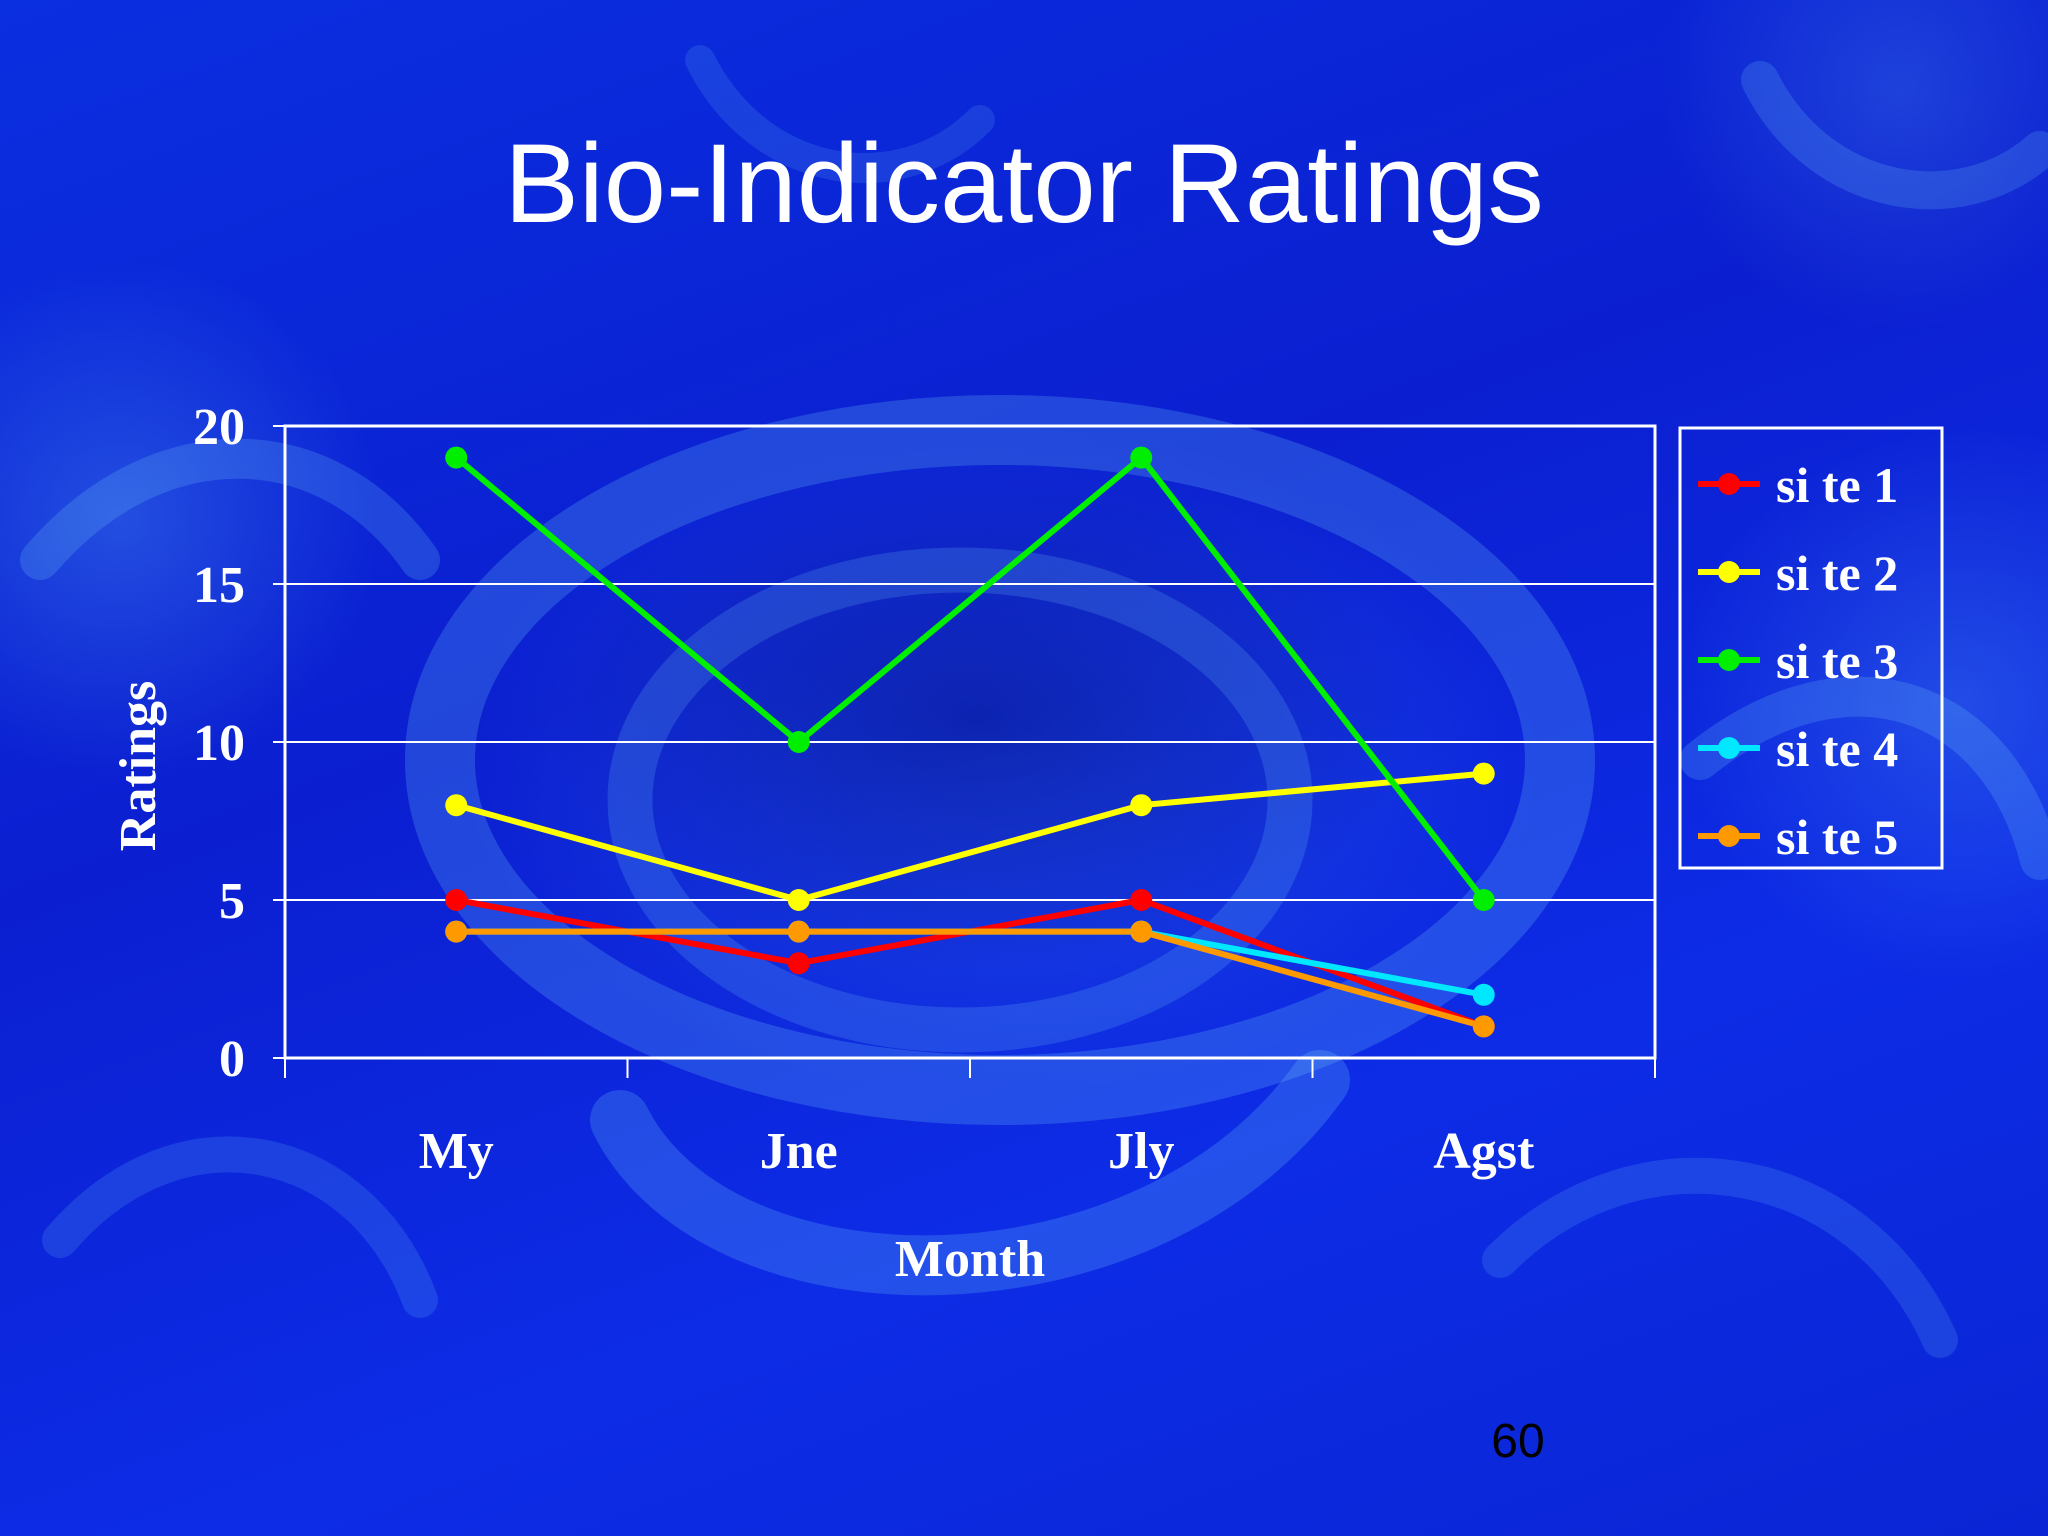 This screenshot has width=2048, height=1536. I want to click on legend-label: si te 4, so click(1837, 749).